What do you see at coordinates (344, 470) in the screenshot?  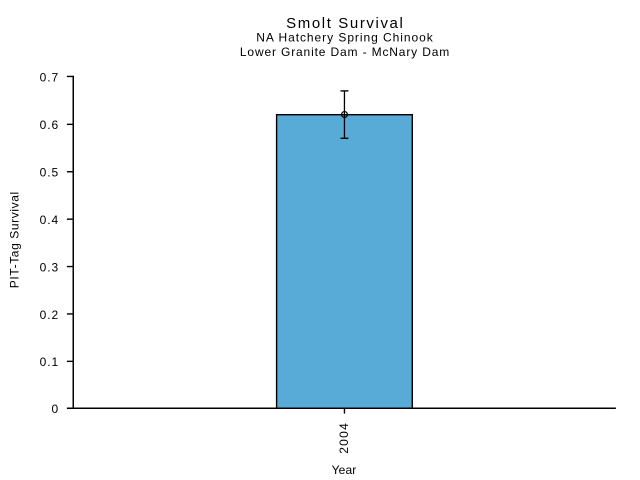 I see `svg-text: Year` at bounding box center [344, 470].